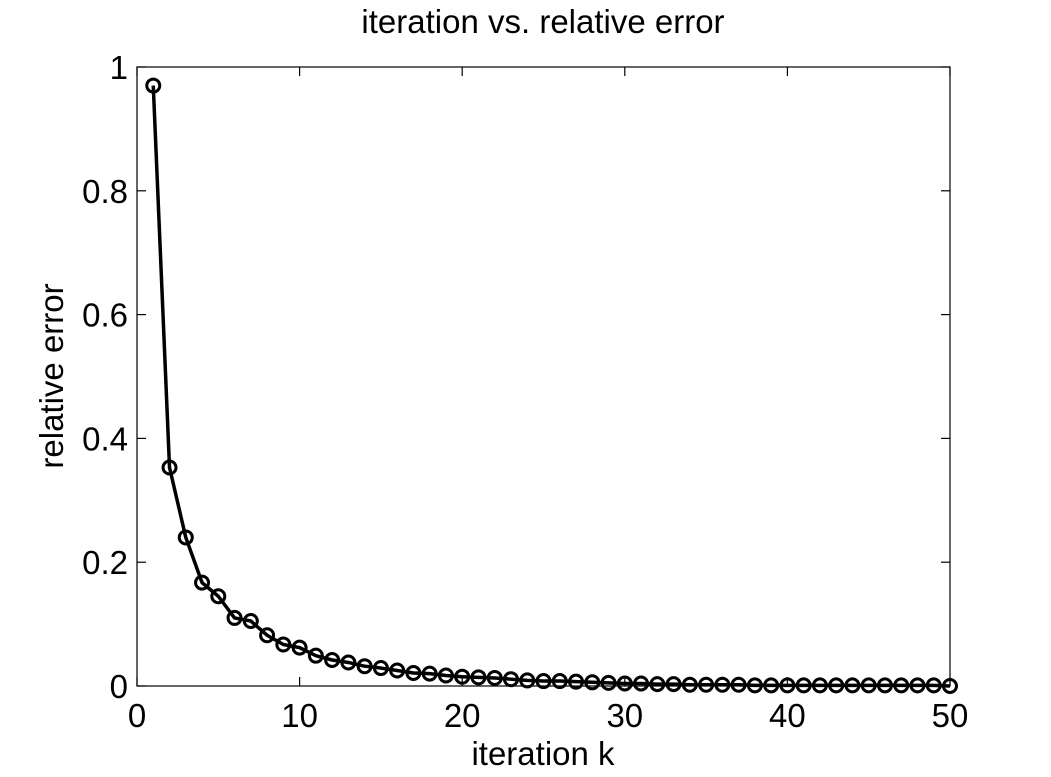  Describe the element at coordinates (299, 715) in the screenshot. I see `x-tick-label: 10` at that location.